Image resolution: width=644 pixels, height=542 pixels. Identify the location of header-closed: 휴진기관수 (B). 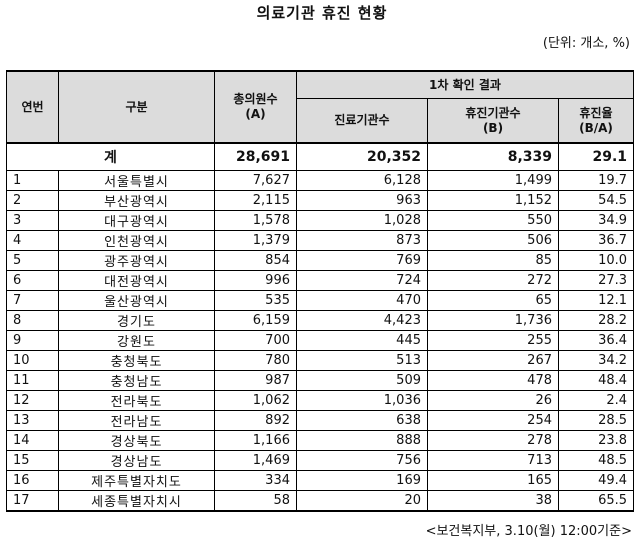
(493, 121).